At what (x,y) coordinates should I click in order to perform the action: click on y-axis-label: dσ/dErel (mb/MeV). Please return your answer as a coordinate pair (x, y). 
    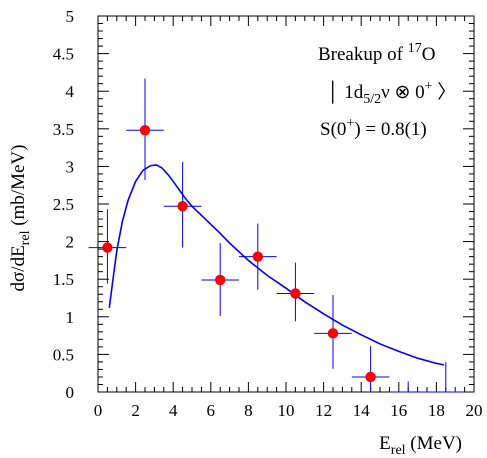
    Looking at the image, I should click on (20, 218).